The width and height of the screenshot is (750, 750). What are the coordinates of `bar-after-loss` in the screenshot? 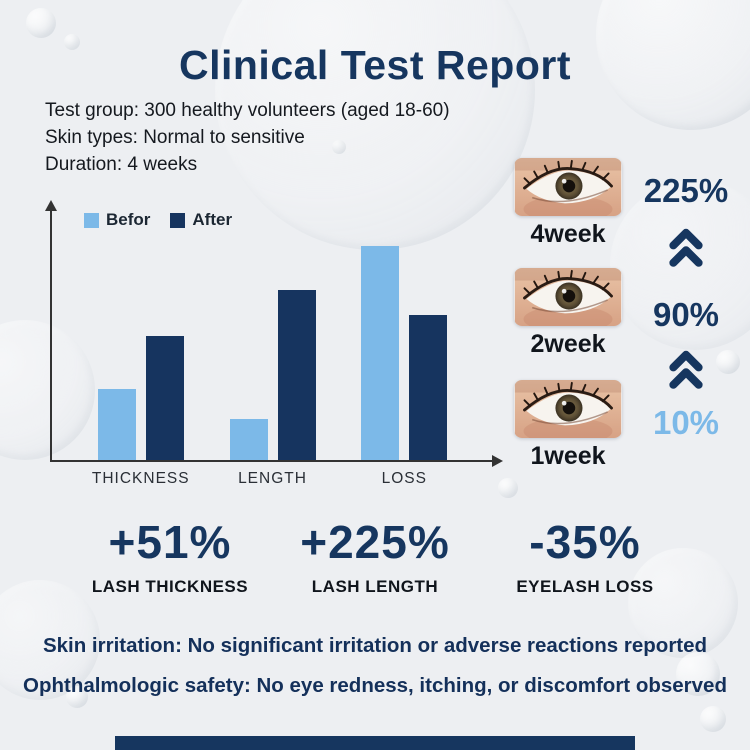 It's located at (428, 387).